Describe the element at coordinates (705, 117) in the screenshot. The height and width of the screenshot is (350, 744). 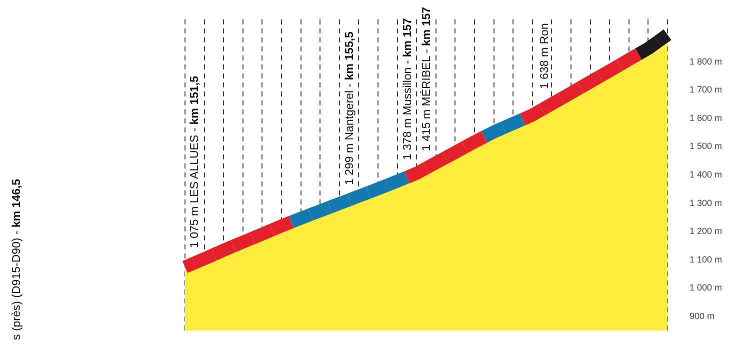
I see `y-tick-label: 1 600 m` at that location.